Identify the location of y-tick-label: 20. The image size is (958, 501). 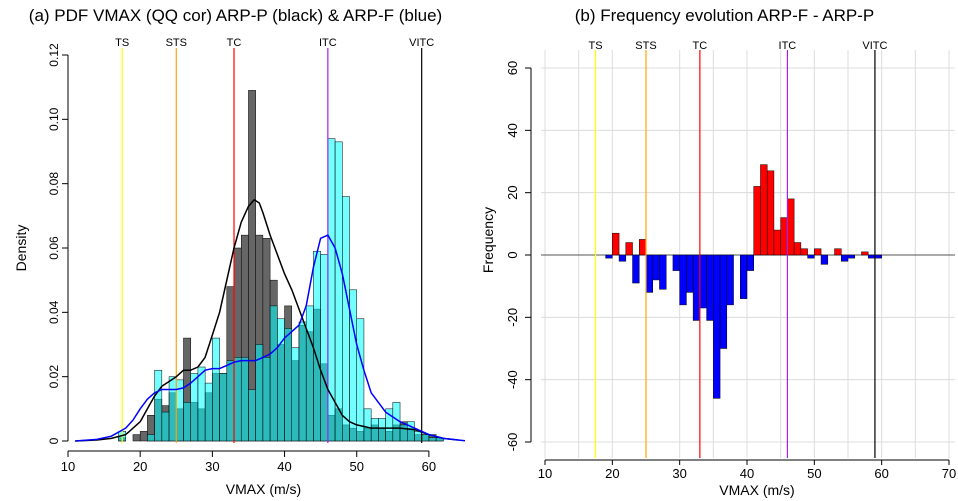
(512, 192).